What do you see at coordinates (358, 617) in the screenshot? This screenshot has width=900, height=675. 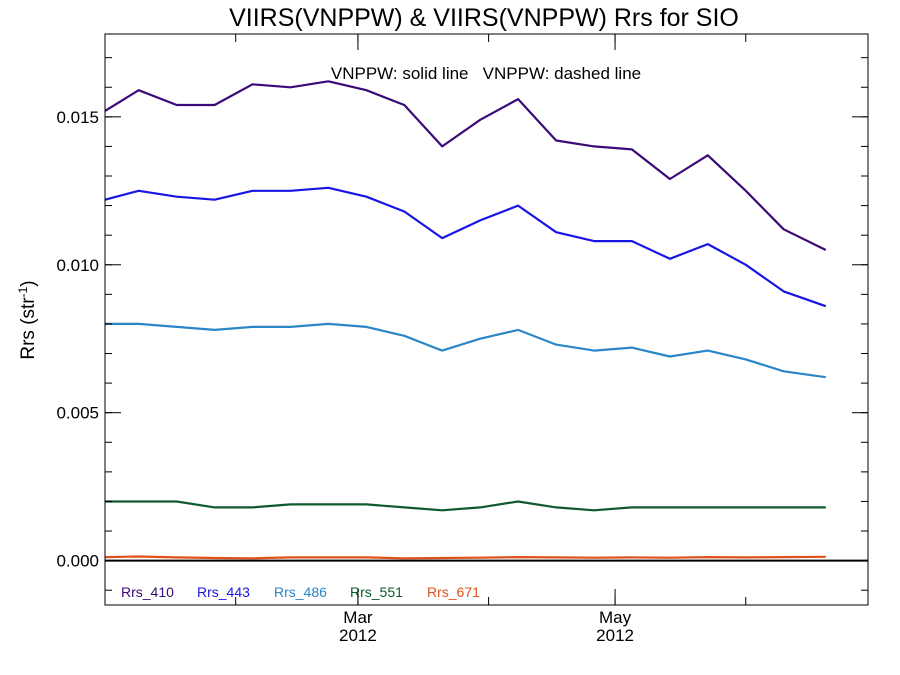 I see `x-tick-label: Mar` at bounding box center [358, 617].